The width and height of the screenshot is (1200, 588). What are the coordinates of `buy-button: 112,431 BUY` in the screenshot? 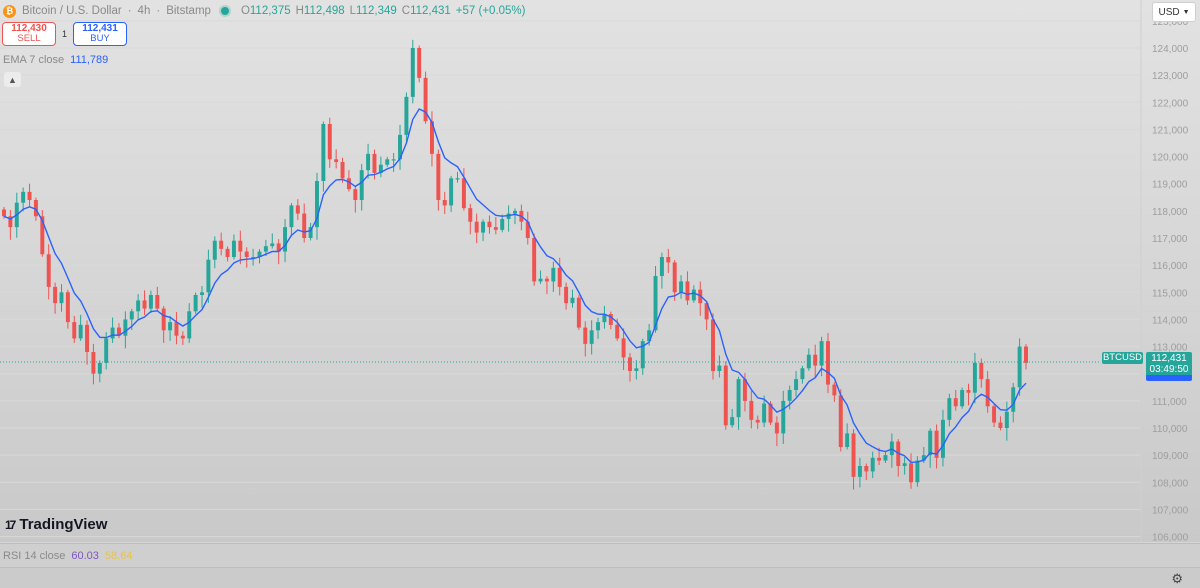 It's located at (100, 34).